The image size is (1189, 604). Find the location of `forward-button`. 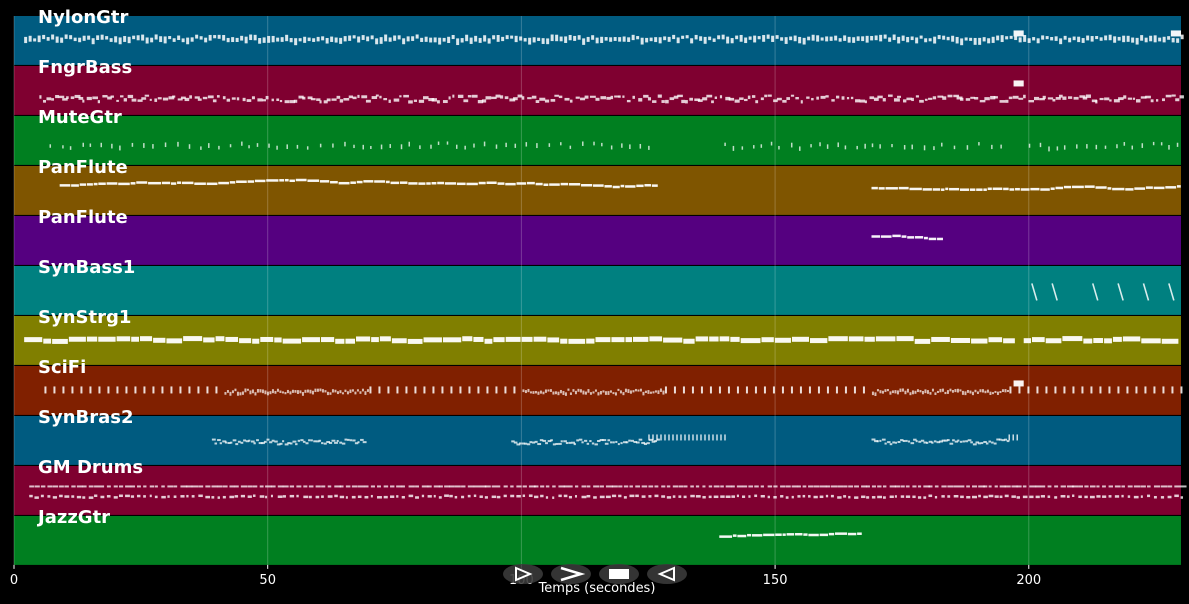

forward-button is located at coordinates (571, 574).